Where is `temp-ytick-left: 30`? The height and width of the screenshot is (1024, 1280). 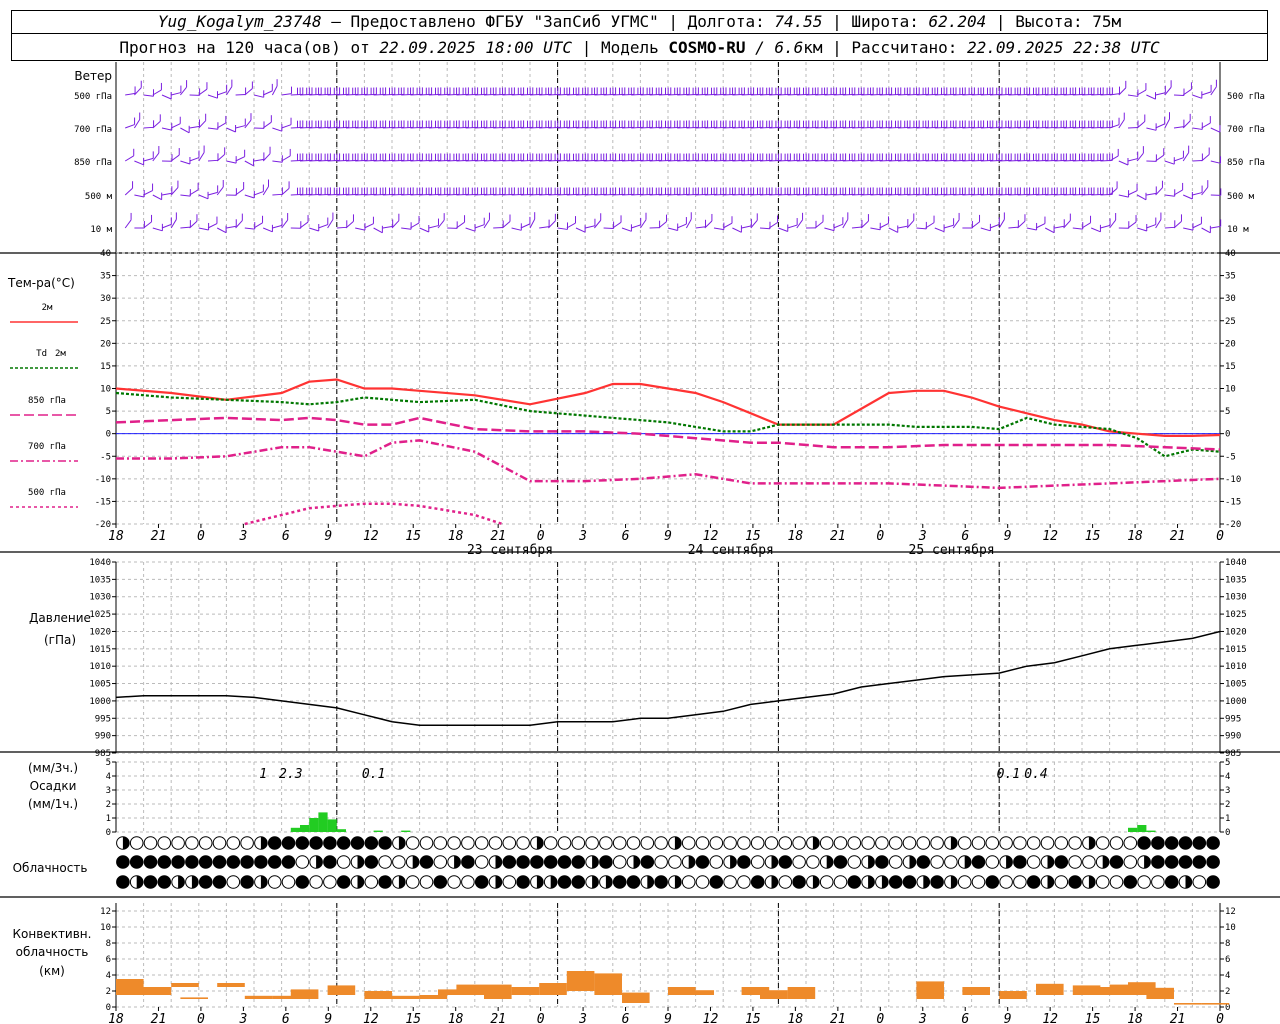 temp-ytick-left: 30 is located at coordinates (105, 299).